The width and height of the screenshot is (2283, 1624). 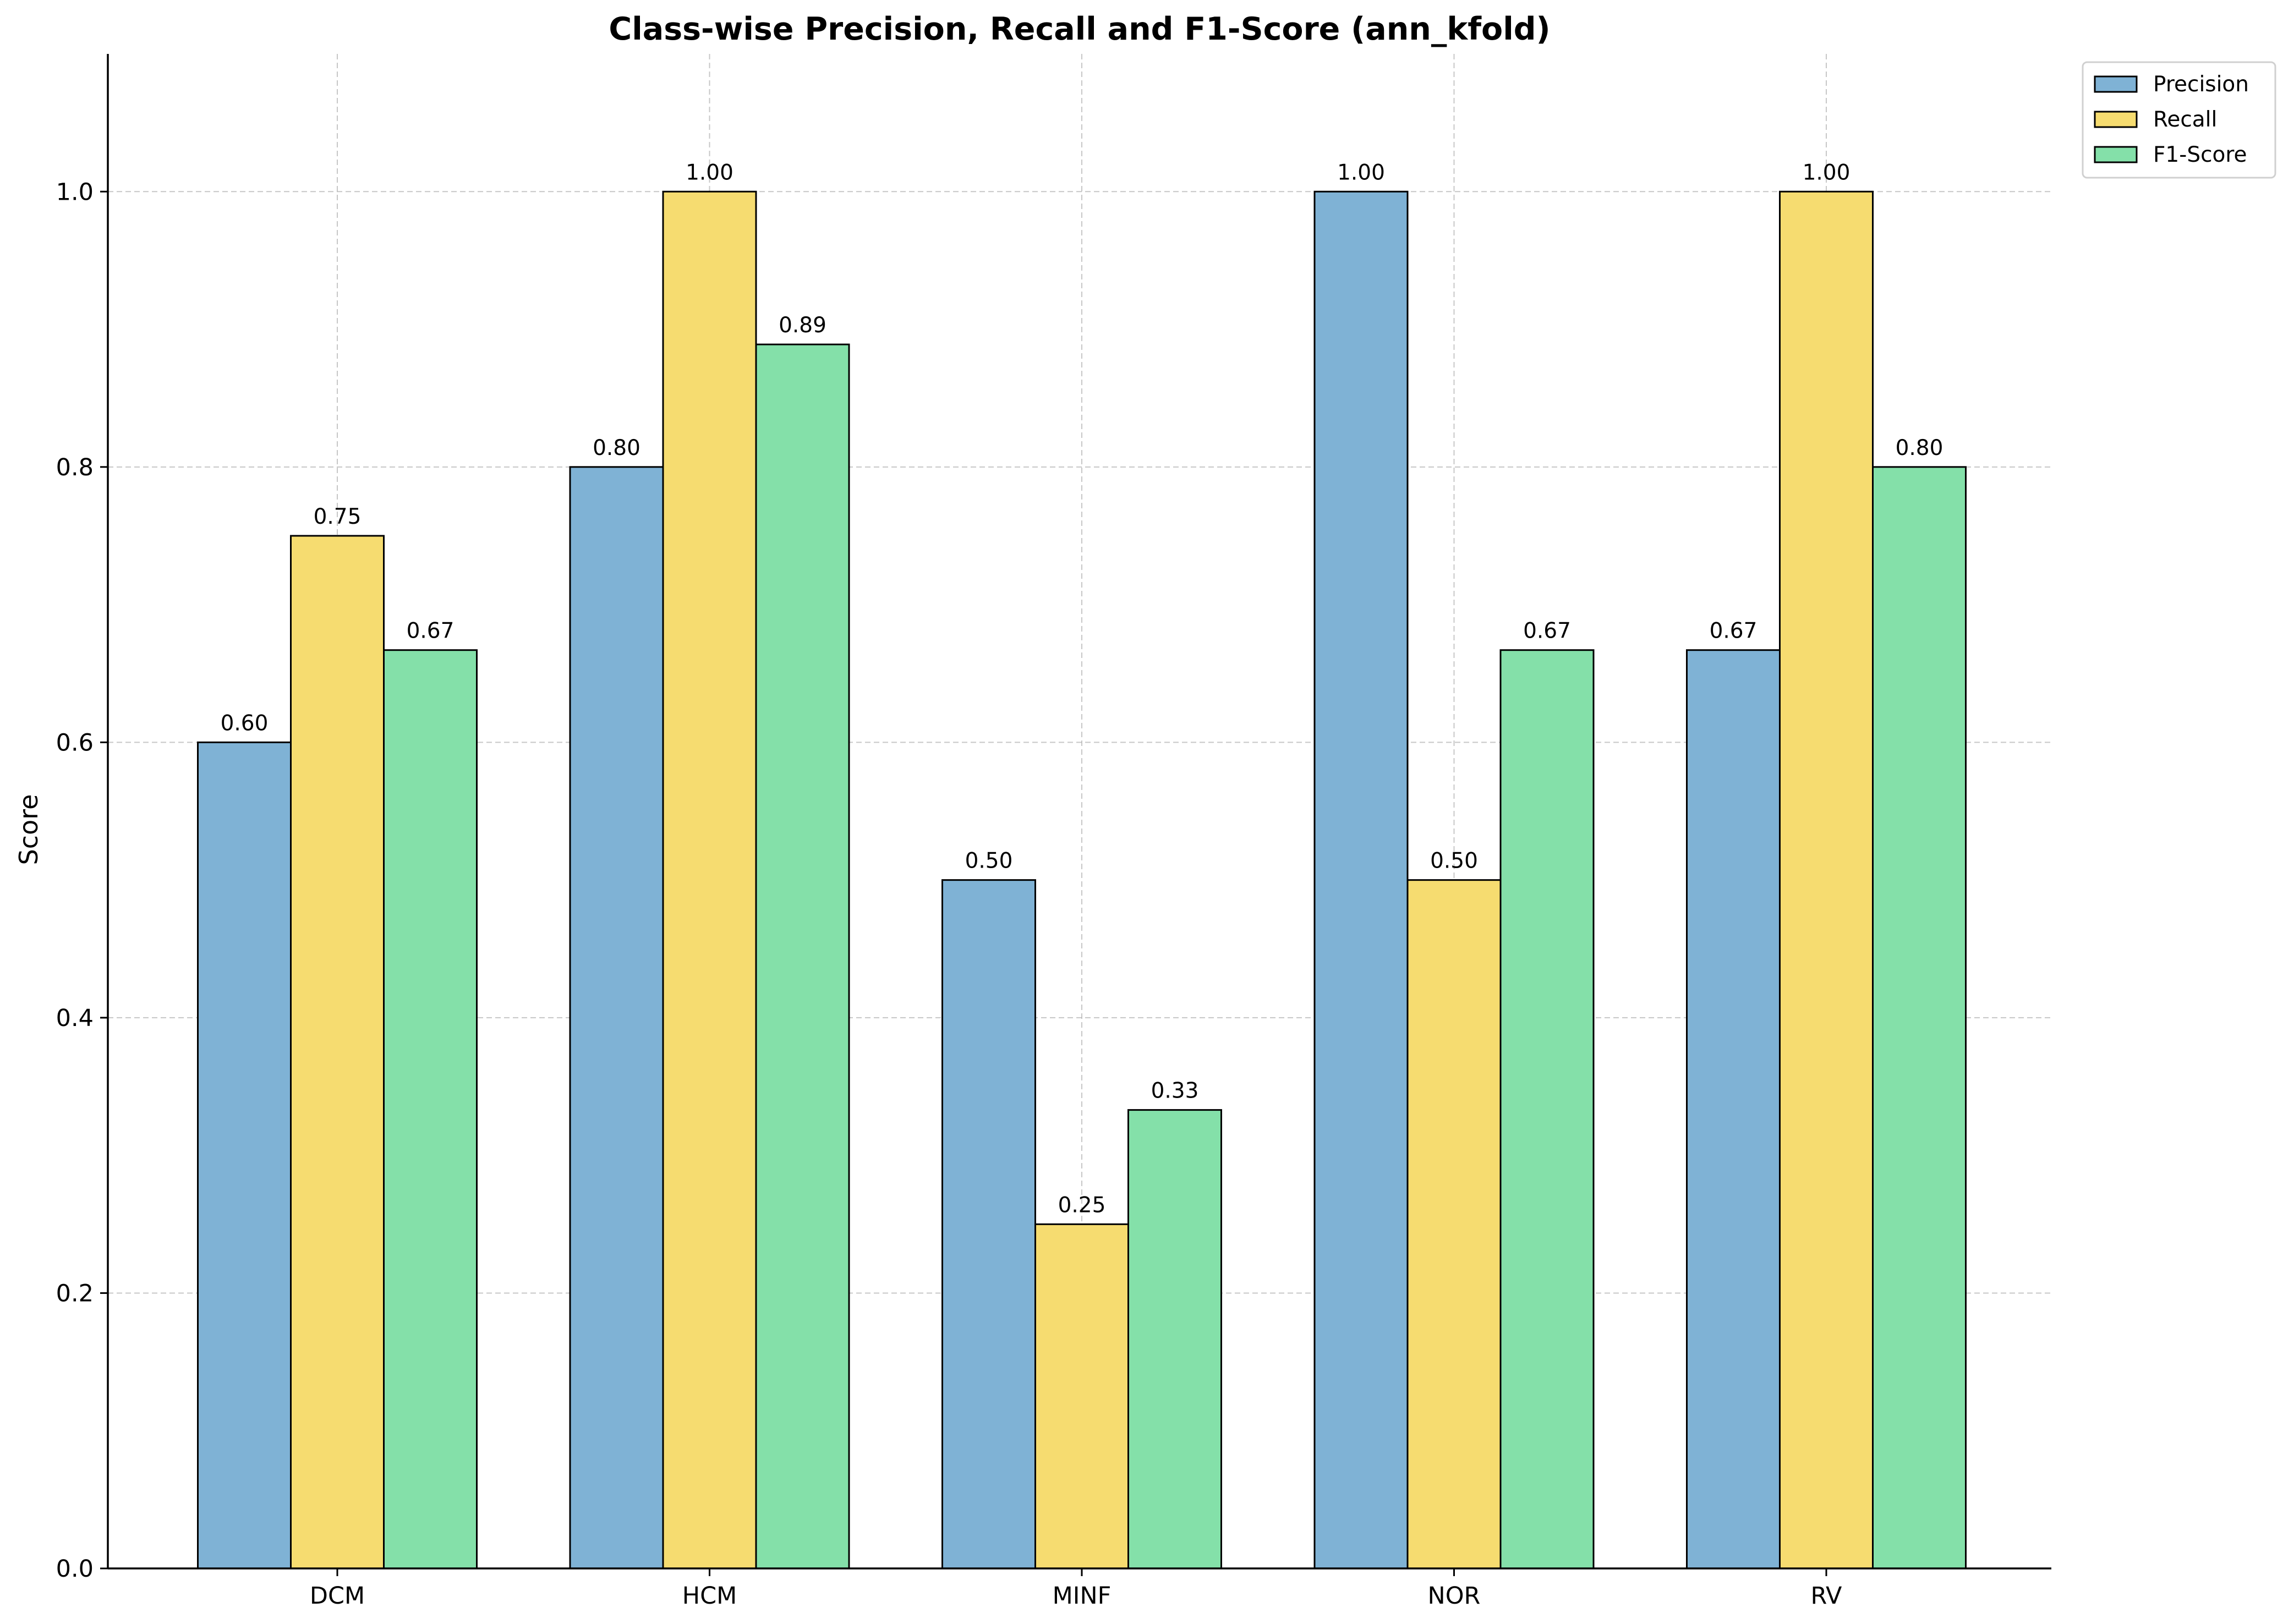 I want to click on data-label: 0.33, so click(x=1175, y=1091).